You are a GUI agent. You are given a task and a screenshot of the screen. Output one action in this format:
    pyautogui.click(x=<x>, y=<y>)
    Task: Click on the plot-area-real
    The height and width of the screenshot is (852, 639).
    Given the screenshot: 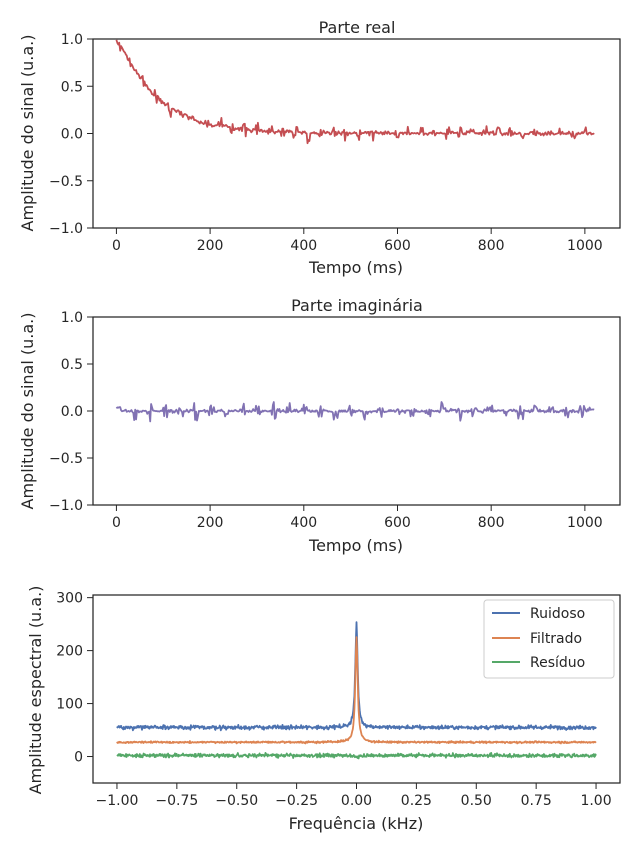 What is the action you would take?
    pyautogui.click(x=355, y=92)
    